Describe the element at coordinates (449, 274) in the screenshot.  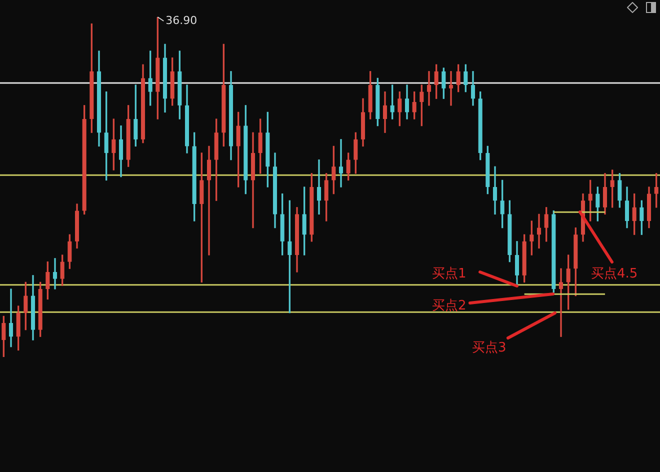
I see `annotation: 买点1` at that location.